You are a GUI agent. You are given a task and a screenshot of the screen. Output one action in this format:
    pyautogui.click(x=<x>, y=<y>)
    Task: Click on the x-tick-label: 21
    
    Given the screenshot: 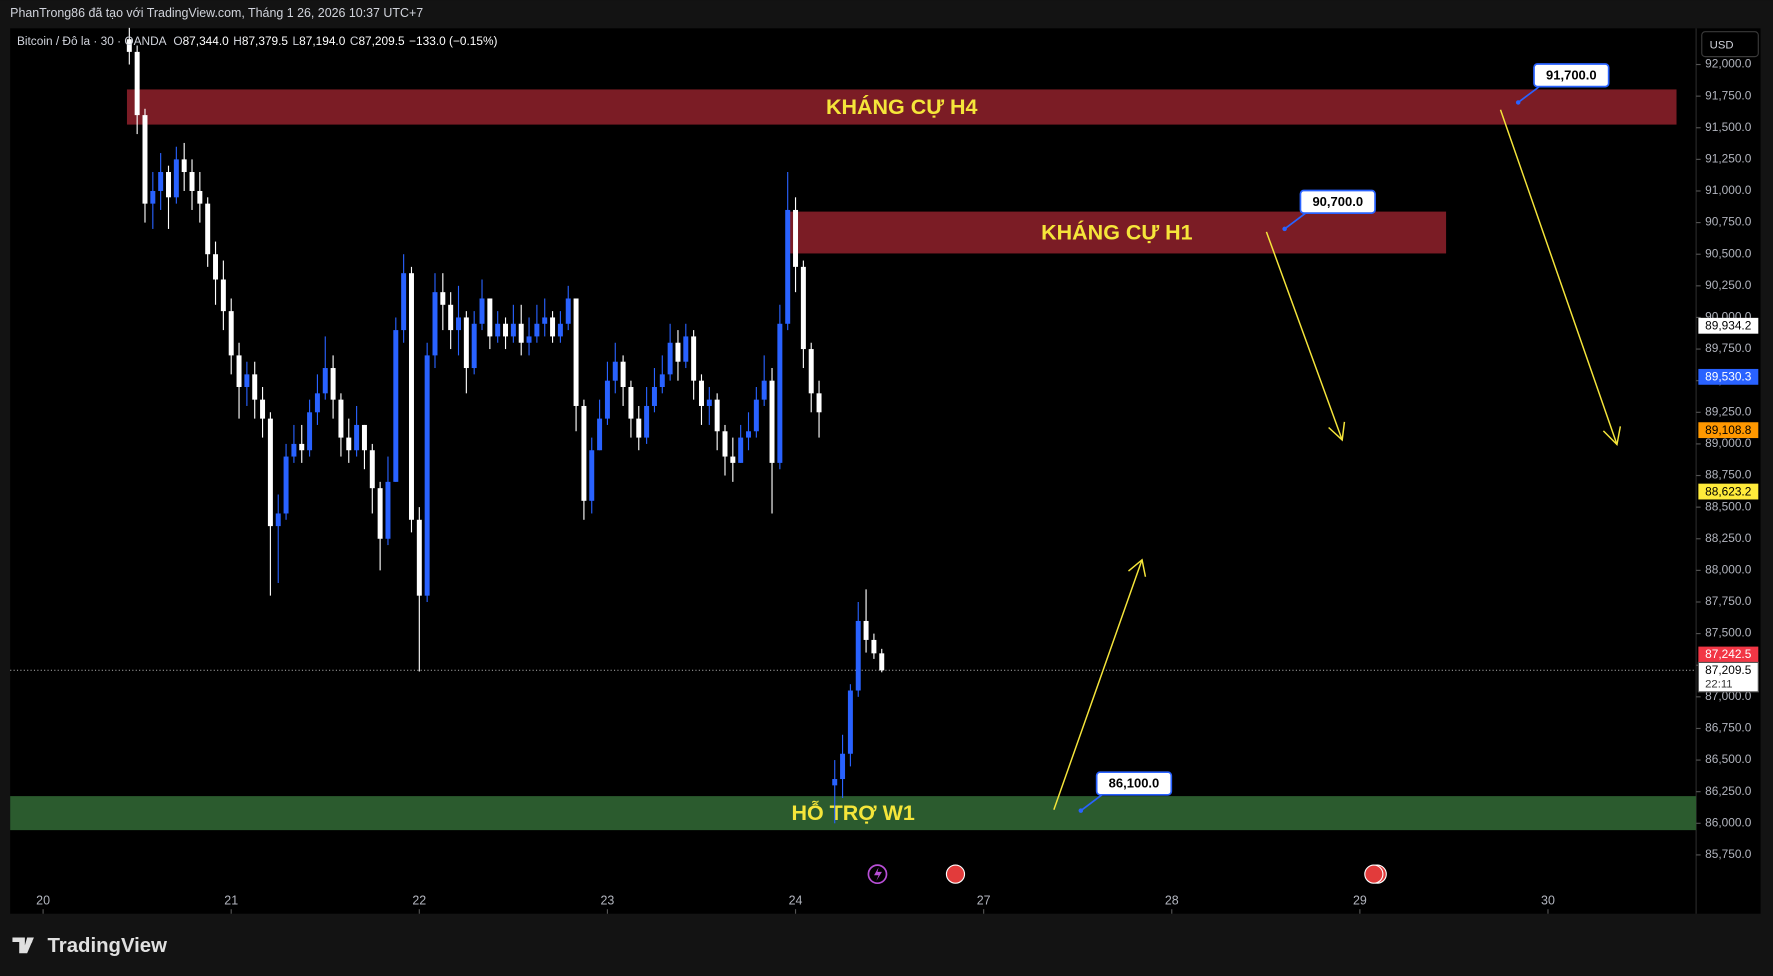 What is the action you would take?
    pyautogui.click(x=231, y=901)
    